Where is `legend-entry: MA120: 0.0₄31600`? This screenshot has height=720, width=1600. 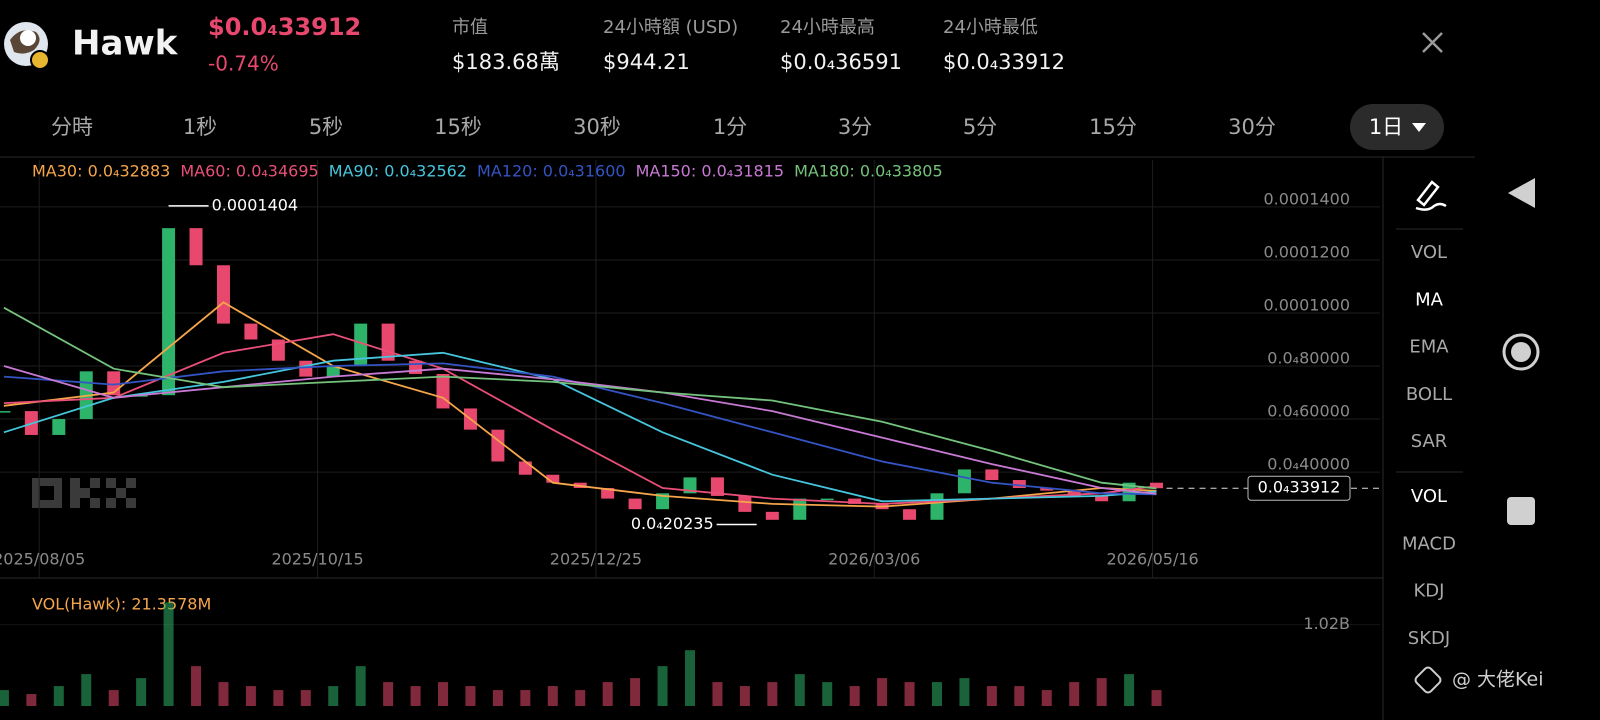
legend-entry: MA120: 0.0₄31600 is located at coordinates (551, 171).